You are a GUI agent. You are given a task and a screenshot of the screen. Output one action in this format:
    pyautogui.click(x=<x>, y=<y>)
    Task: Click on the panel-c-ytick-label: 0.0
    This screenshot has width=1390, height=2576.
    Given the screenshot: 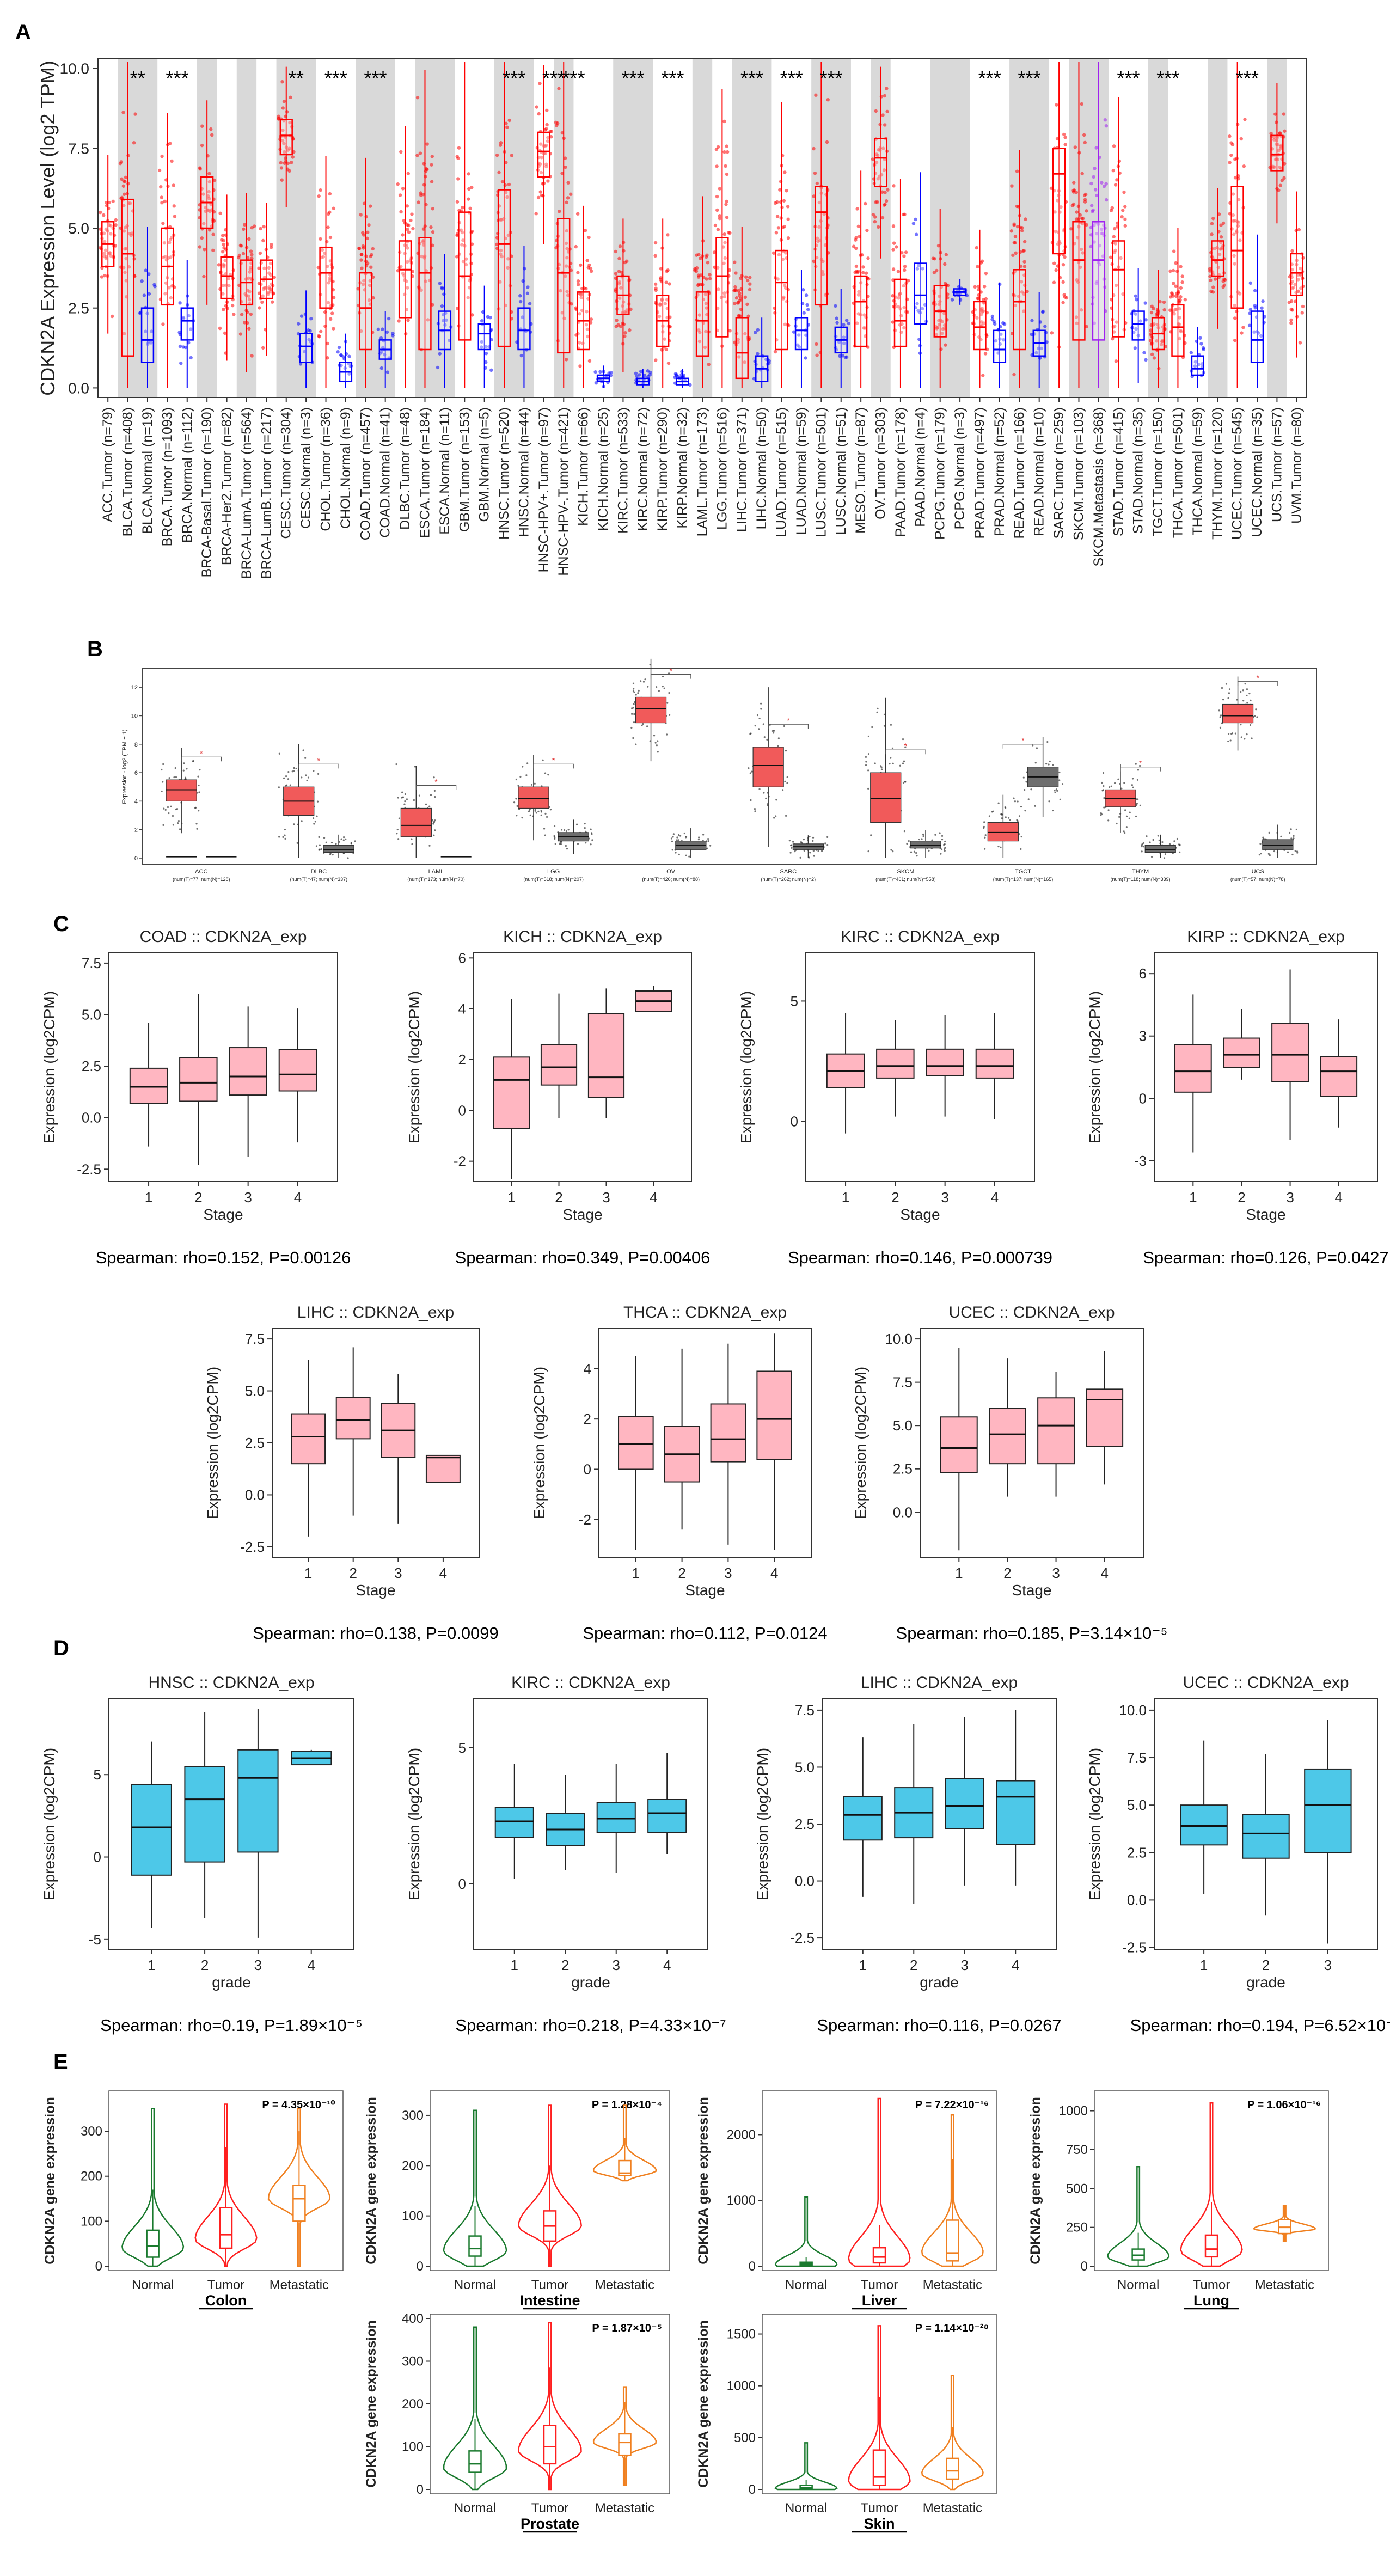 What is the action you would take?
    pyautogui.click(x=91, y=1118)
    